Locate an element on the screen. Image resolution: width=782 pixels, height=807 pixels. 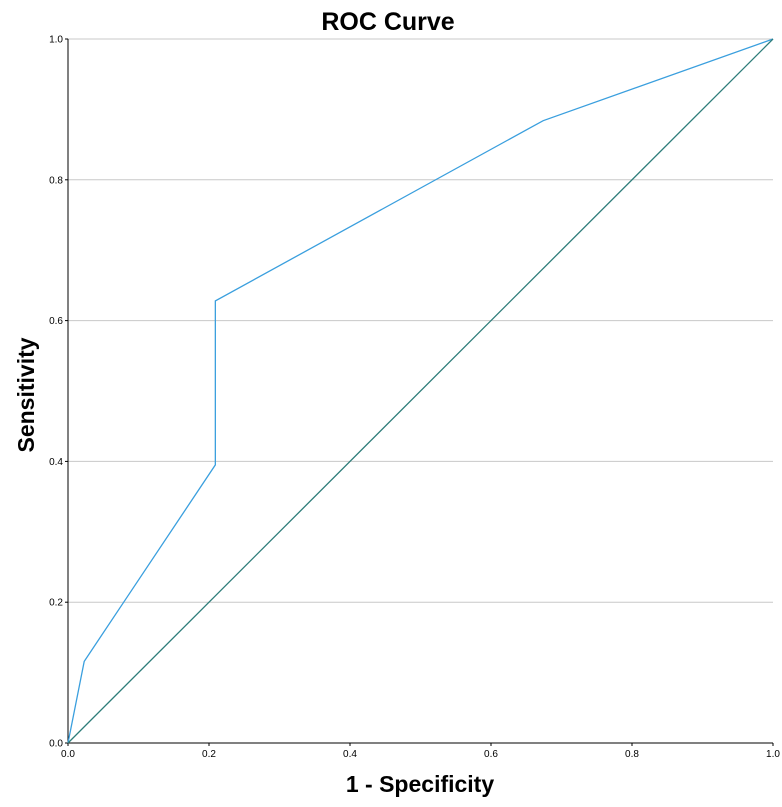
x-tick-label: 1.0 is located at coordinates (773, 754).